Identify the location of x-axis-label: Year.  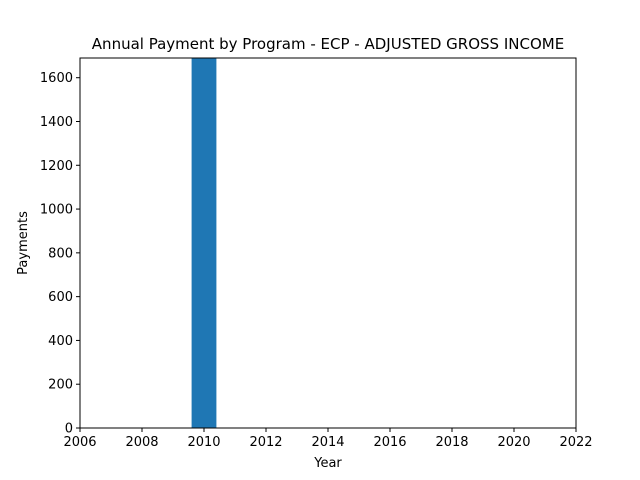
(327, 463).